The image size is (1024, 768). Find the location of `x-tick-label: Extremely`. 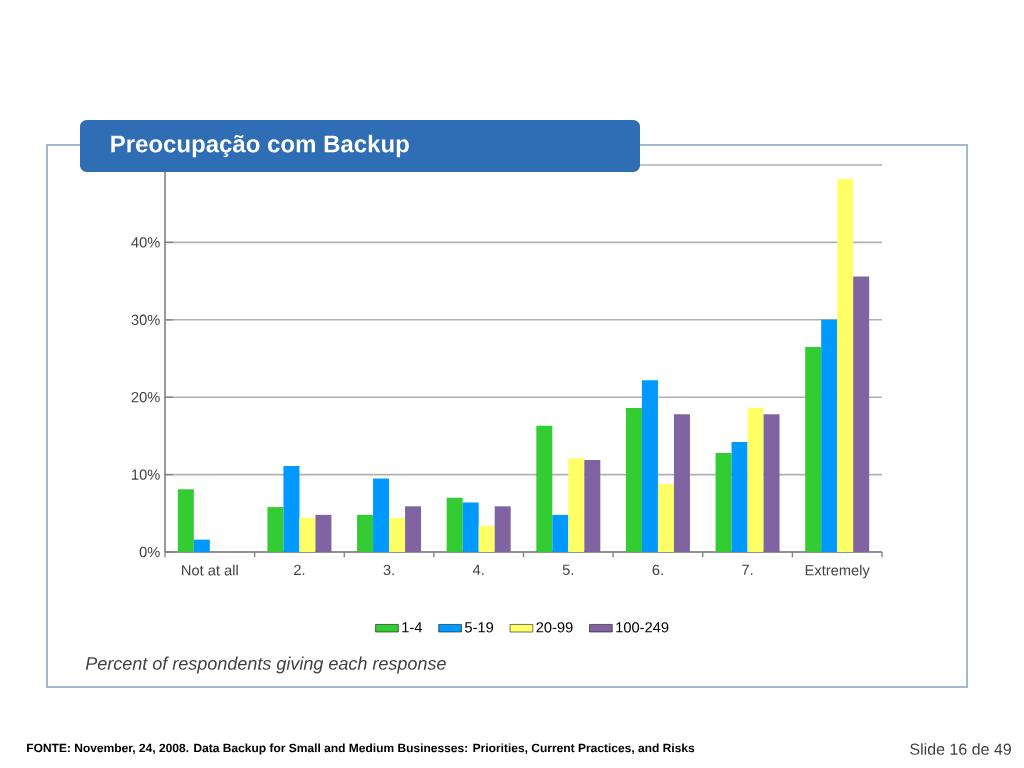

x-tick-label: Extremely is located at coordinates (837, 571).